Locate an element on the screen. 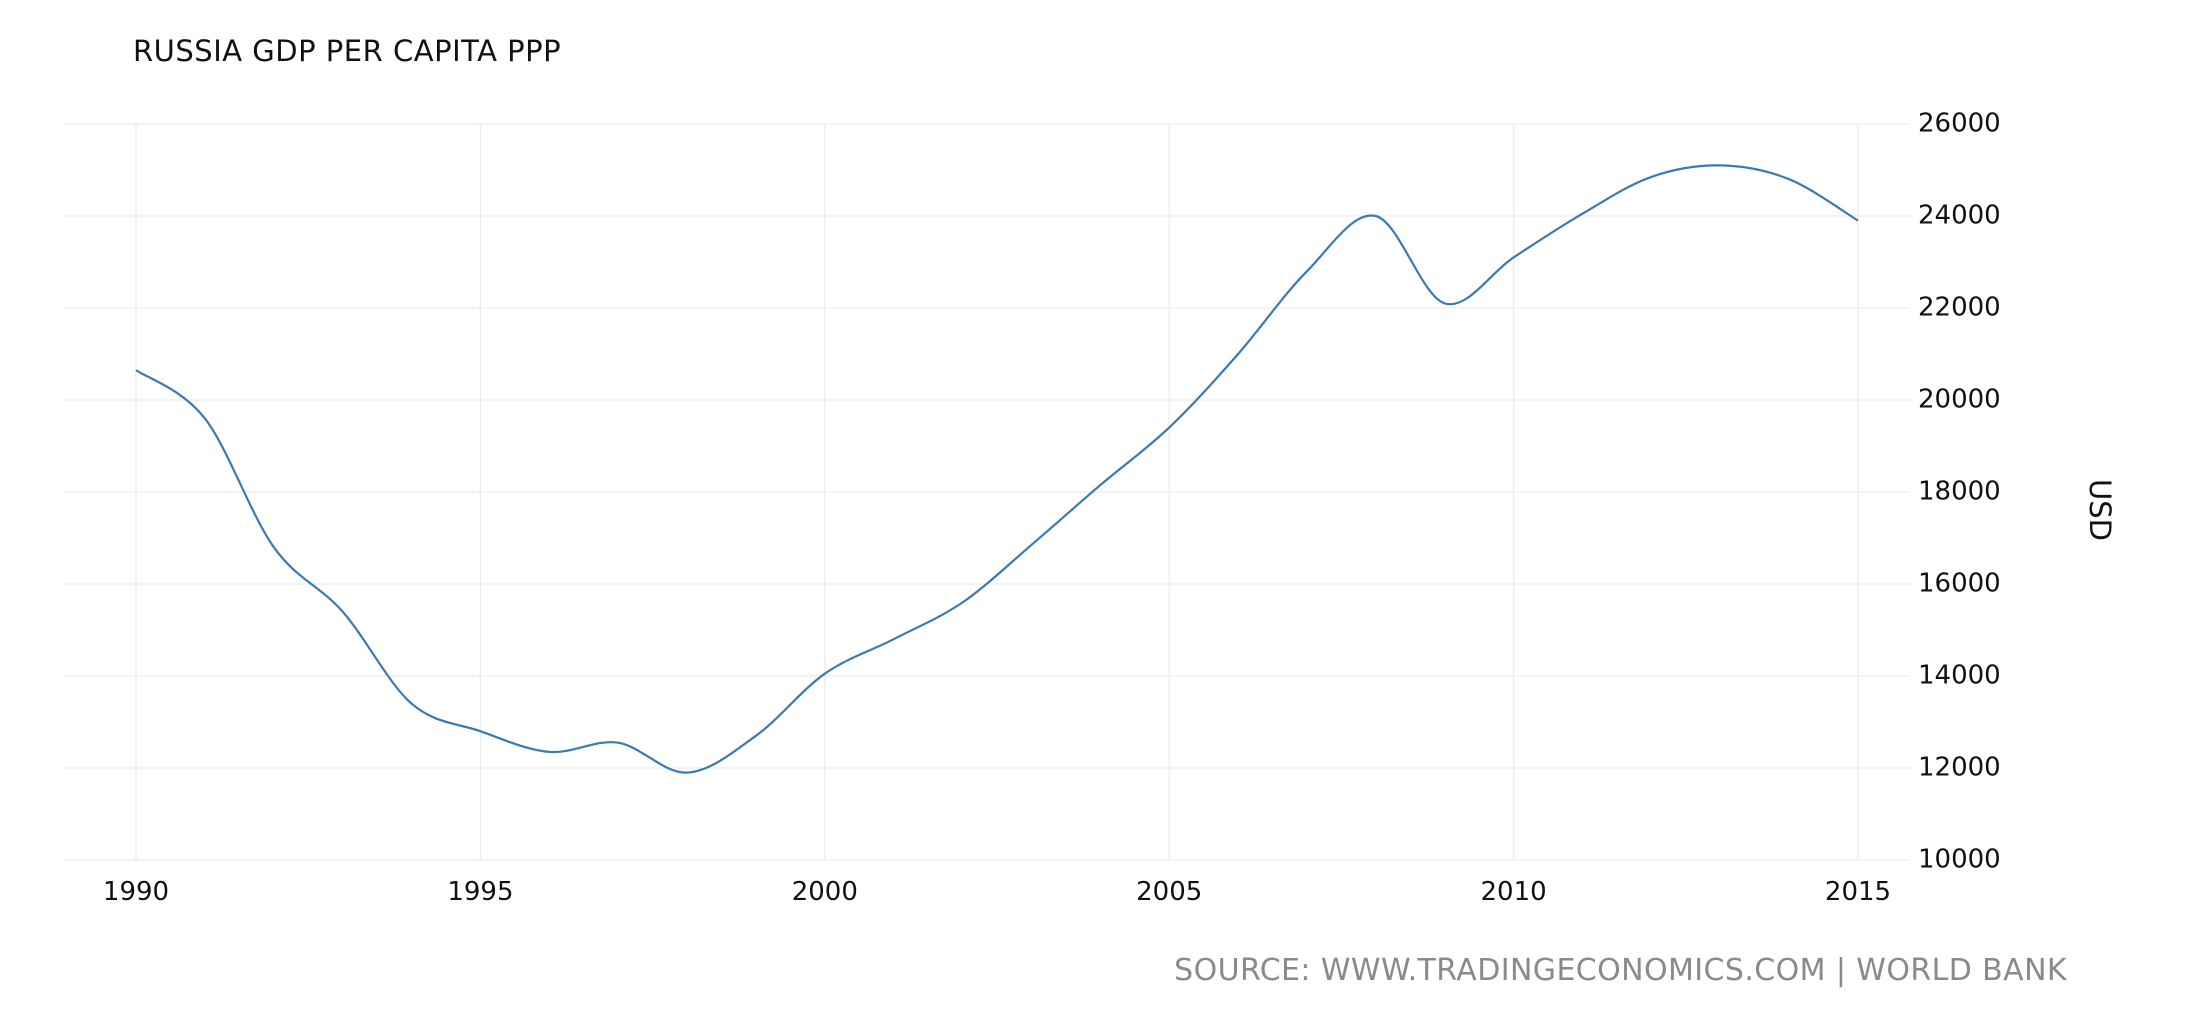  y-tick-label: 10000 is located at coordinates (1959, 860).